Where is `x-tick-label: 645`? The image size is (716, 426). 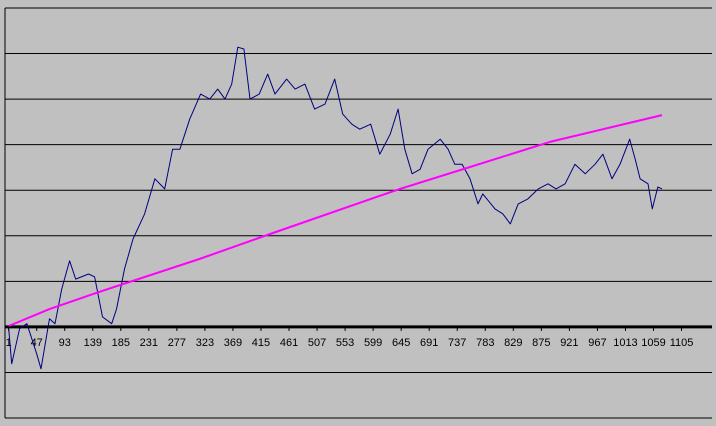 x-tick-label: 645 is located at coordinates (401, 343).